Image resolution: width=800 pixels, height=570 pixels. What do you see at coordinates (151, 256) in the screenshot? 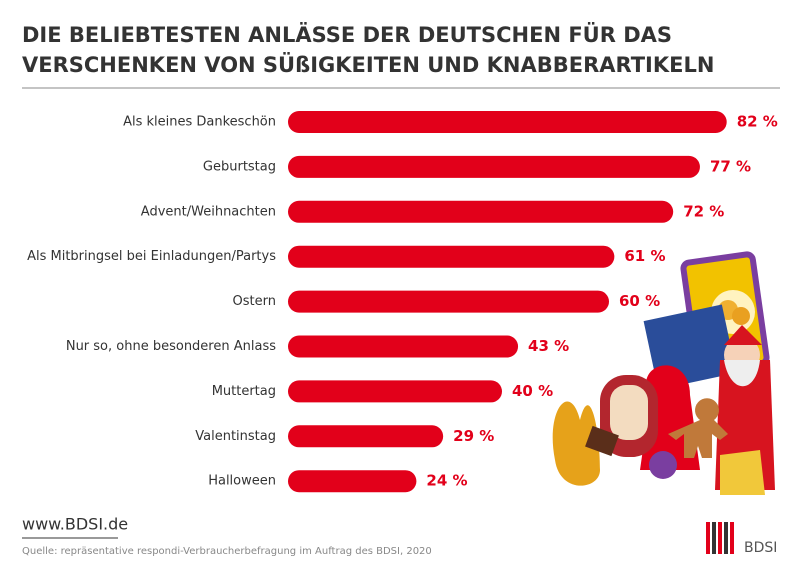
I see `category-label: Als Mitbringsel bei Einladungen/Partys` at bounding box center [151, 256].